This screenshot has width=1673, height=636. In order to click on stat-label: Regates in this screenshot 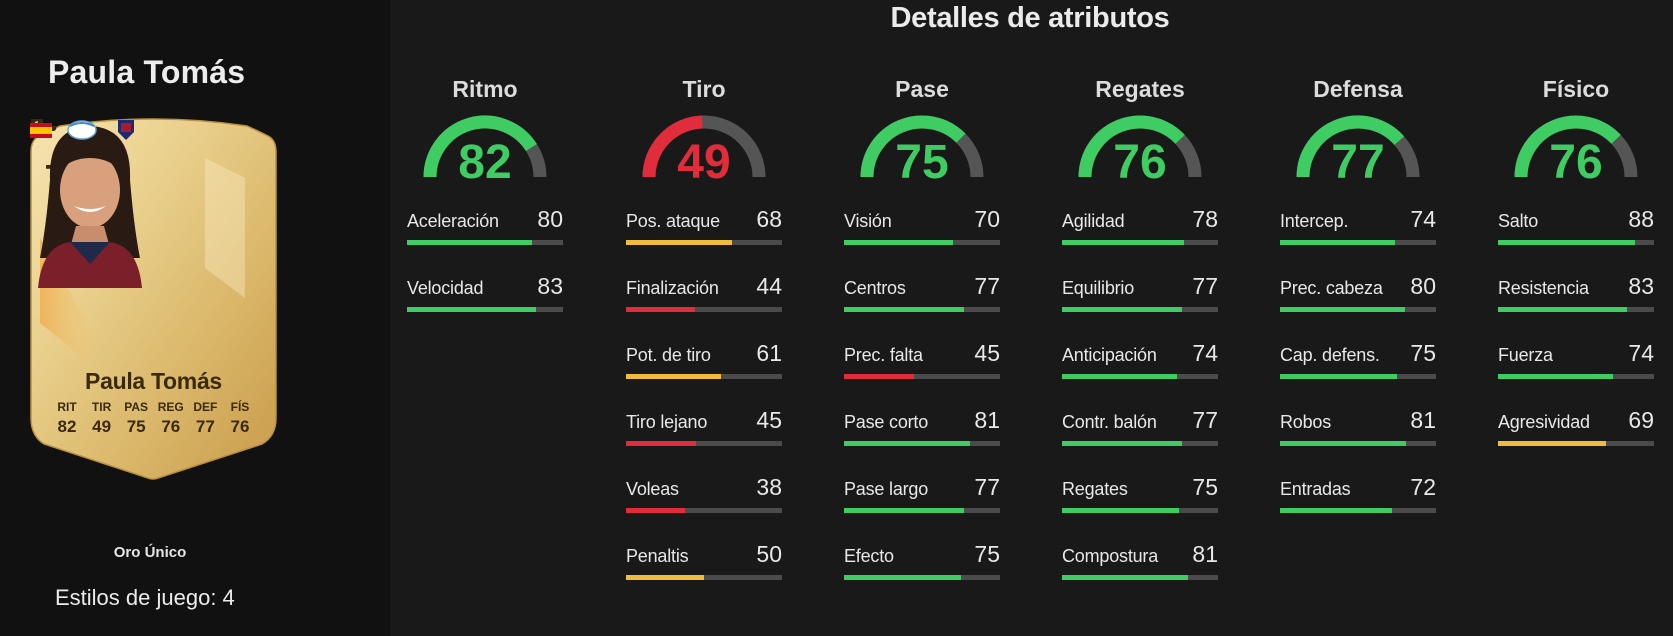, I will do `click(1095, 489)`.